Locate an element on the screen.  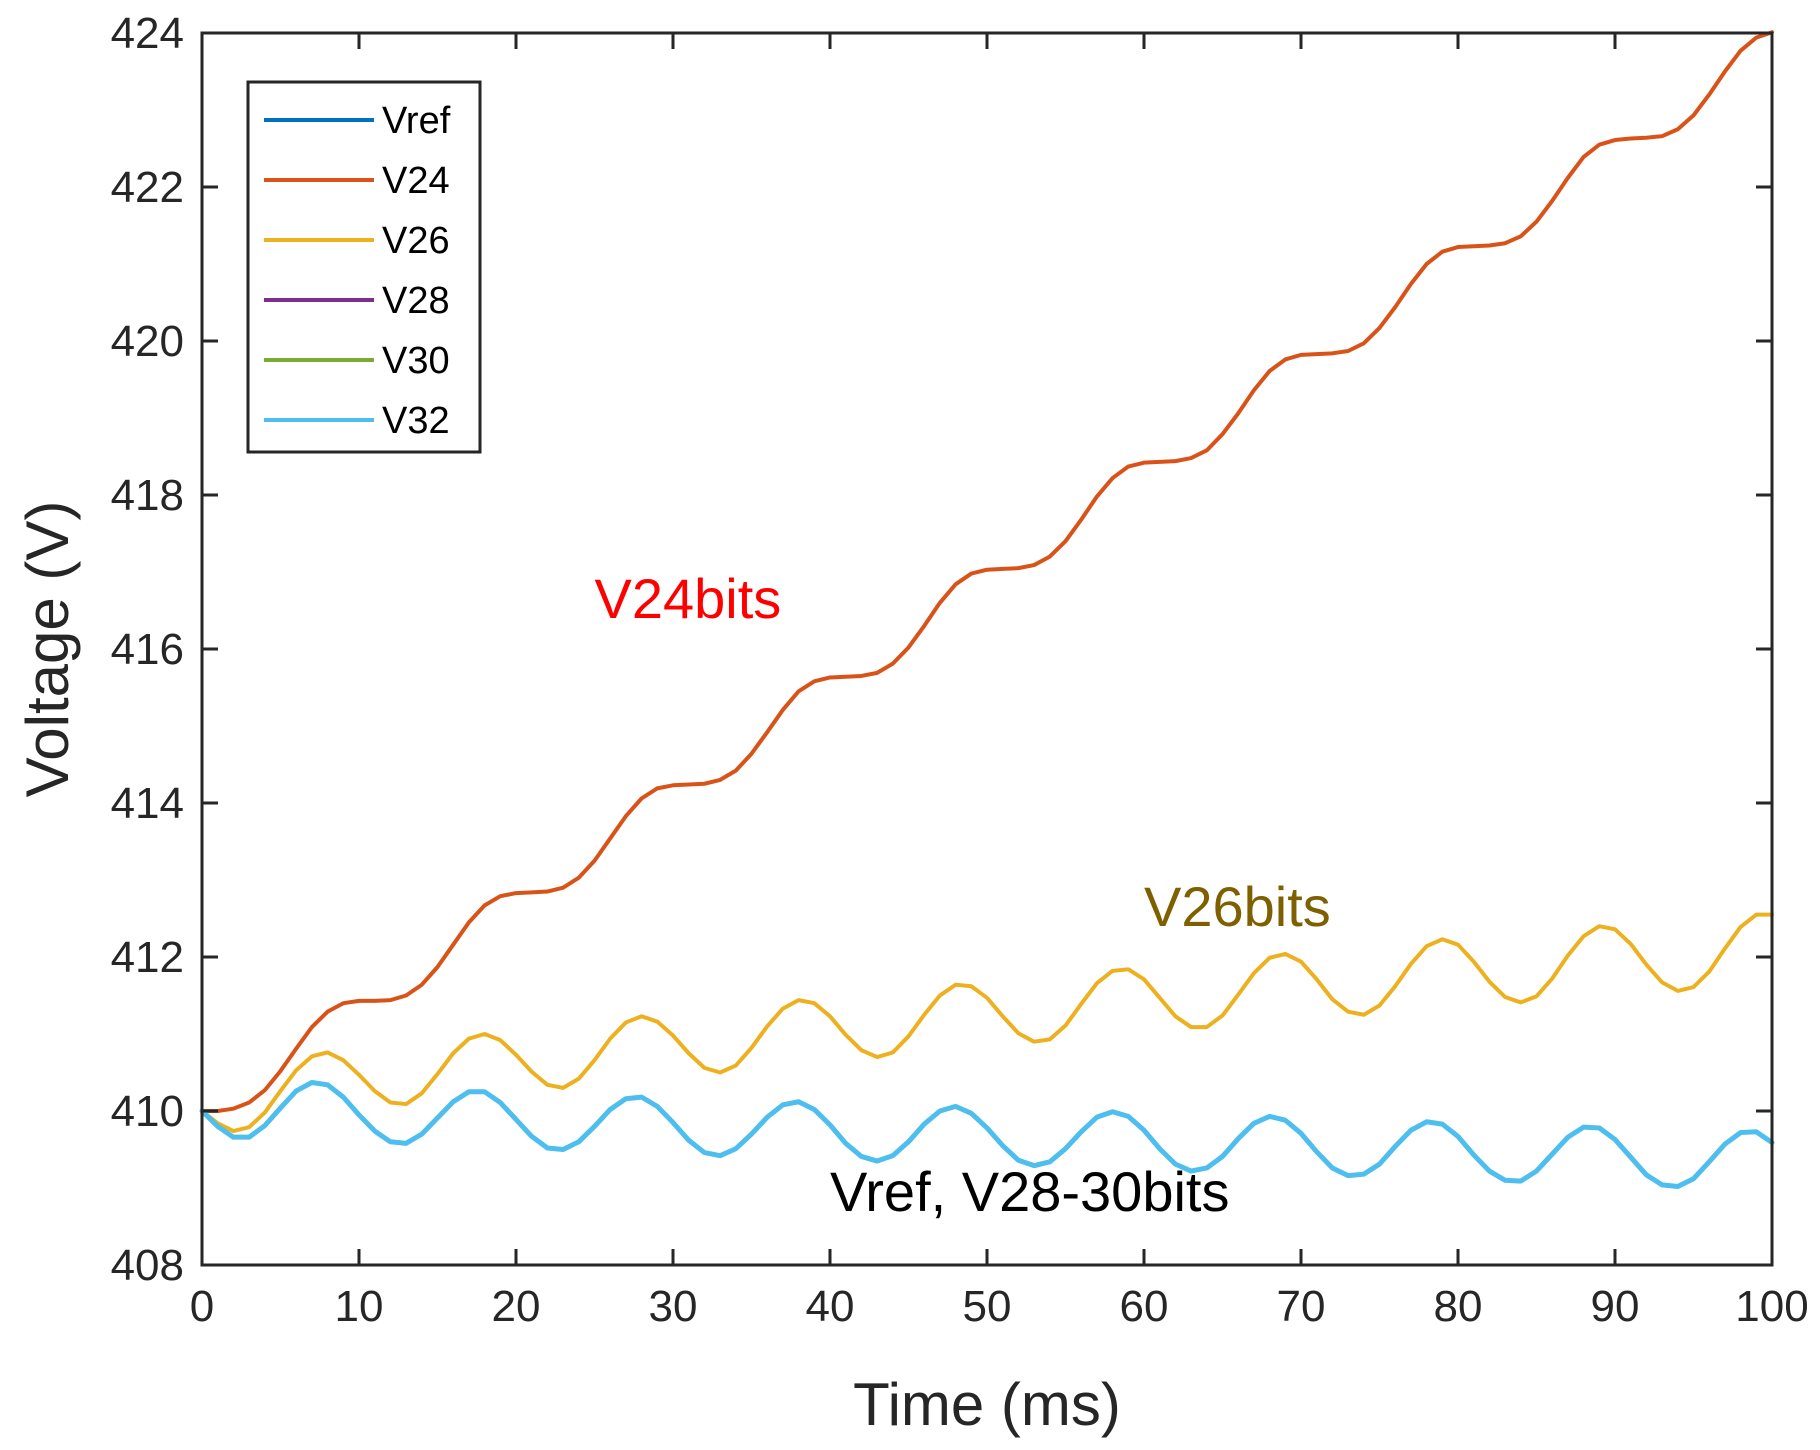
y-tick-label: 408 is located at coordinates (147, 1265).